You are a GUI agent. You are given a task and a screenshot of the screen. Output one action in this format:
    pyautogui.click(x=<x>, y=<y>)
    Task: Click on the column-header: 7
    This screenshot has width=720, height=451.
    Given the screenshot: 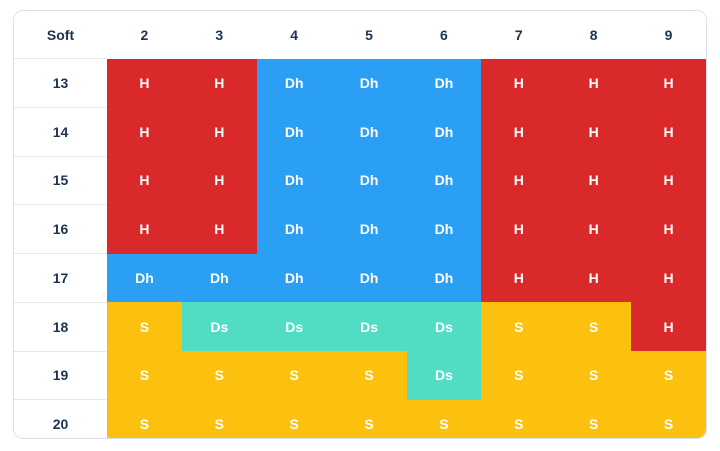 What is the action you would take?
    pyautogui.click(x=519, y=35)
    